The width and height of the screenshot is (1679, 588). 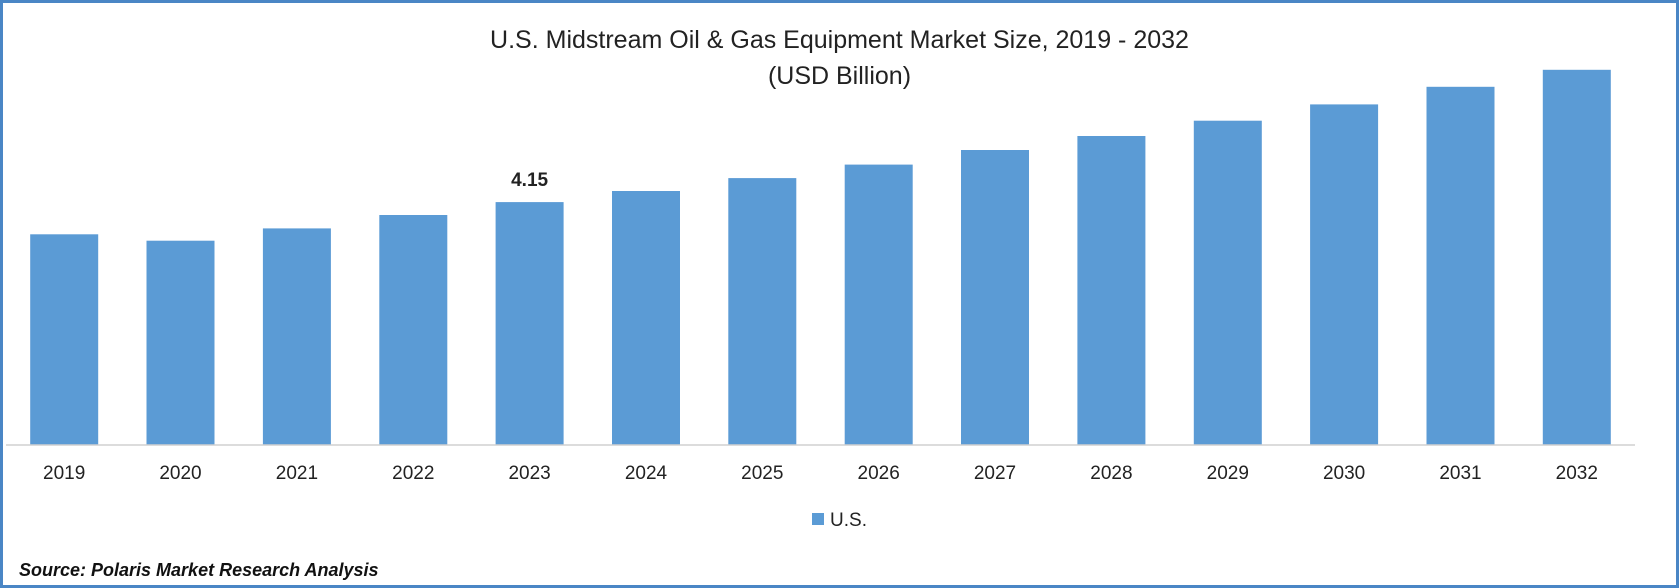 What do you see at coordinates (413, 330) in the screenshot?
I see `bar-2022` at bounding box center [413, 330].